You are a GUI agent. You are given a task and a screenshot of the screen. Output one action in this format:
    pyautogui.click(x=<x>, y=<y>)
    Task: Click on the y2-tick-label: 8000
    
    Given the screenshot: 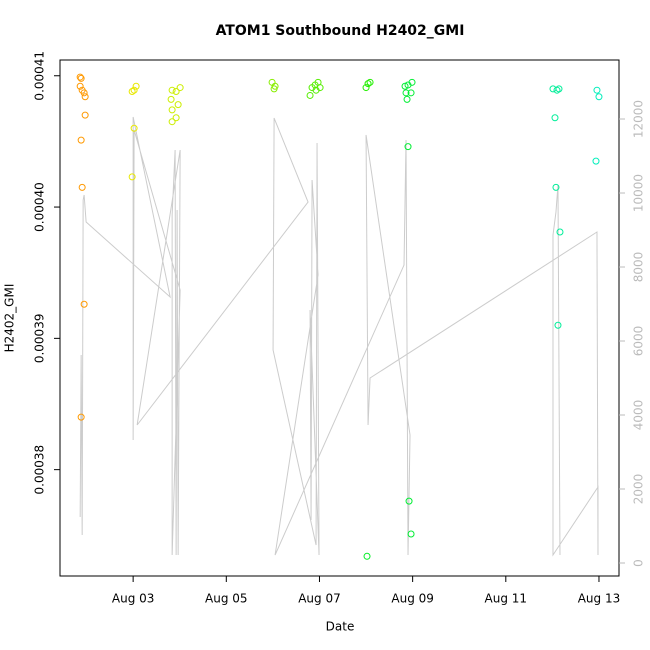 What is the action you would take?
    pyautogui.click(x=639, y=267)
    